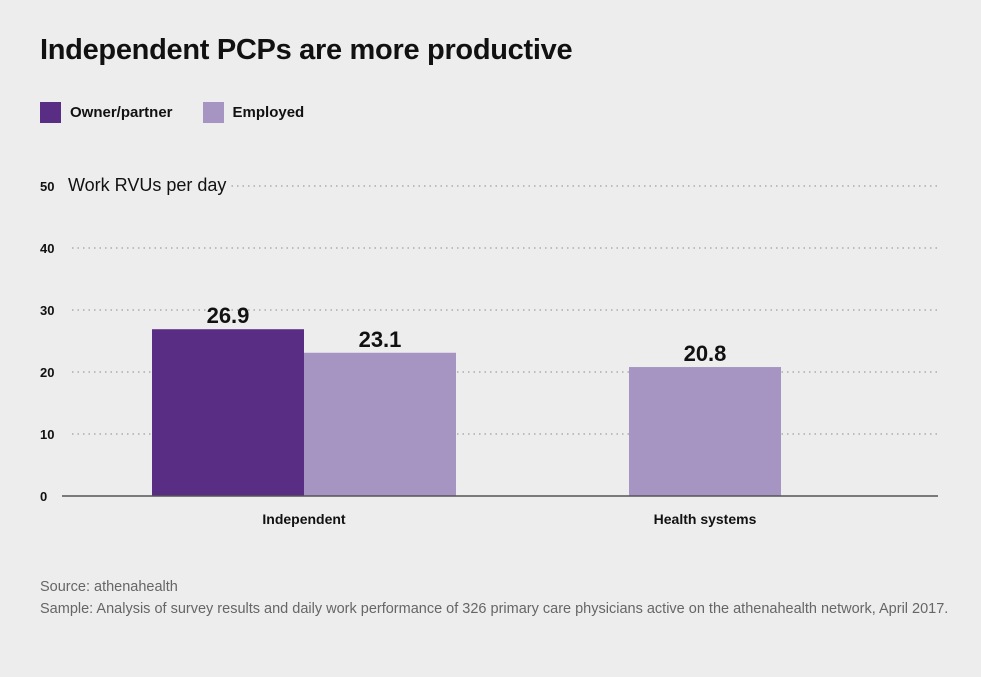 Image resolution: width=981 pixels, height=677 pixels. Describe the element at coordinates (705, 519) in the screenshot. I see `x-tick-label-health-systems: Health systems` at that location.